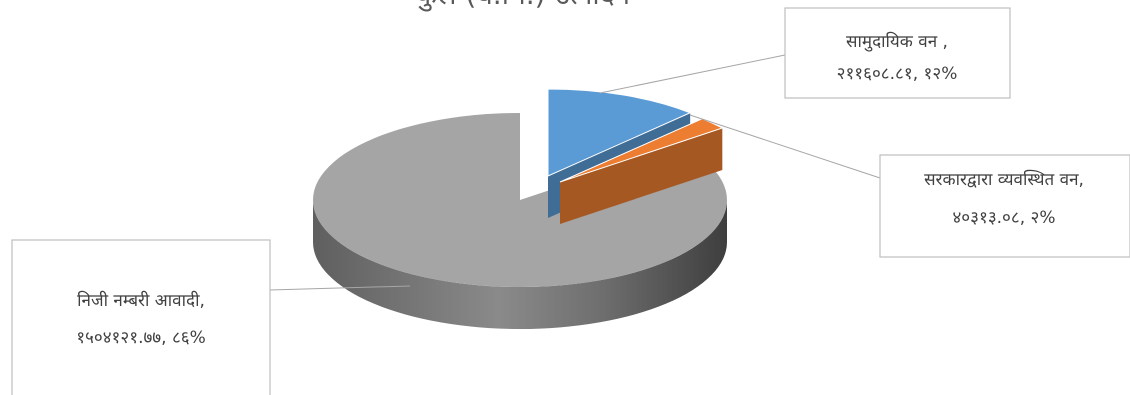  I want to click on chart-title: कुल (घ.मि.) उत्पादन, so click(523, 6).